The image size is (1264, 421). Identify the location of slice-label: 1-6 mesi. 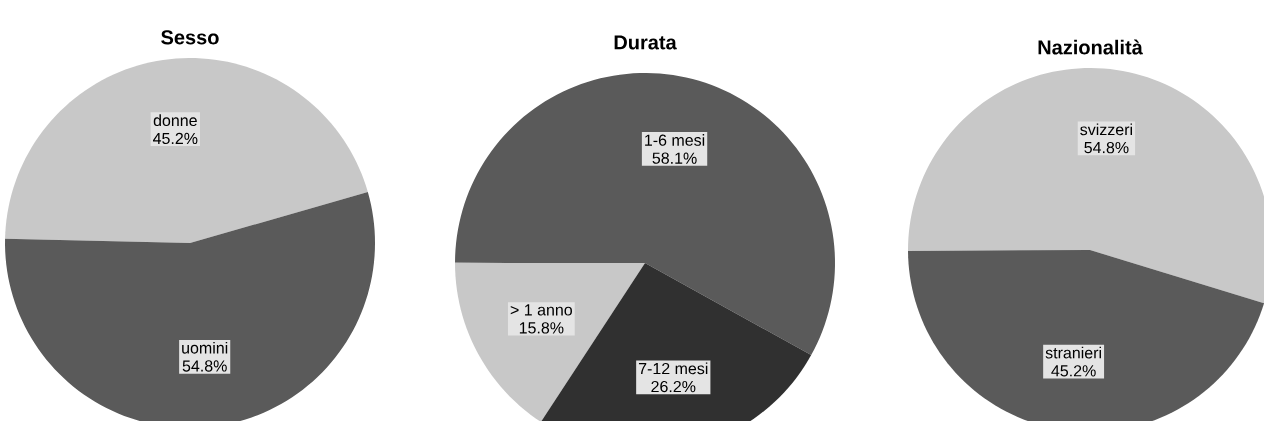
(675, 140).